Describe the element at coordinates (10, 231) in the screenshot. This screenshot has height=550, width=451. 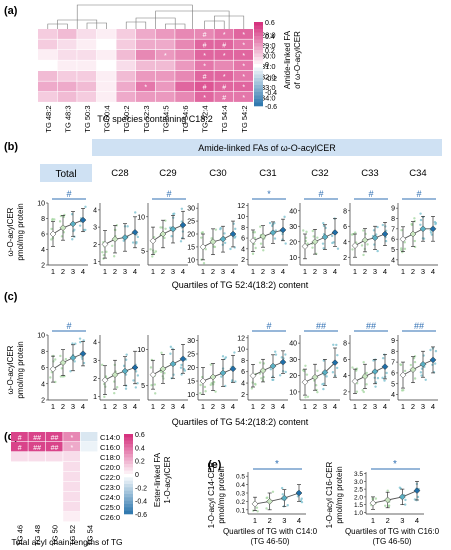
I see `panel-b-ylabel-1: ω-O-acylCER` at that location.